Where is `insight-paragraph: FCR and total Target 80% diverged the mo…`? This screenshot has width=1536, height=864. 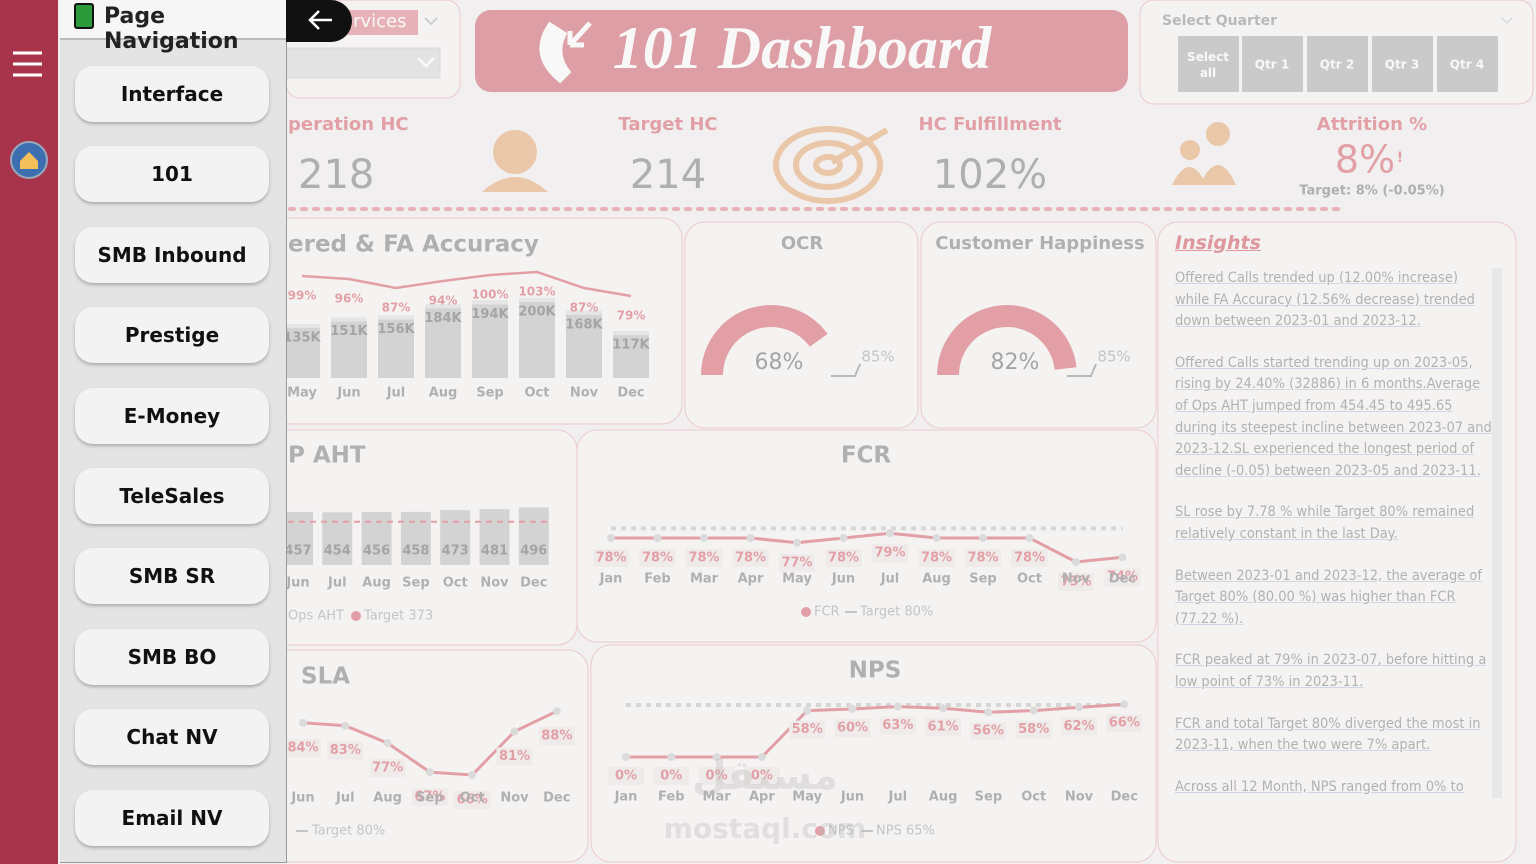 insight-paragraph: FCR and total Target 80% diverged the mo… is located at coordinates (1328, 734).